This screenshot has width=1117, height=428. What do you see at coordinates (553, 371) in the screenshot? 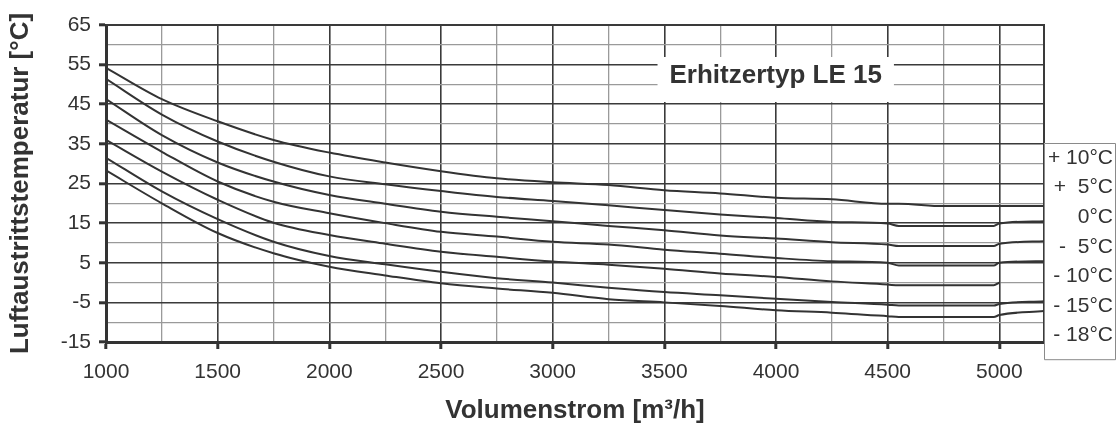
I see `x-tick-label: 3000` at bounding box center [553, 371].